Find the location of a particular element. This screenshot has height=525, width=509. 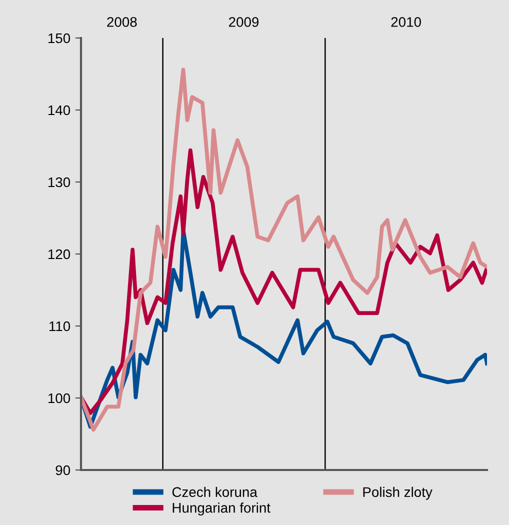

x-tick-label: 2008 is located at coordinates (122, 22).